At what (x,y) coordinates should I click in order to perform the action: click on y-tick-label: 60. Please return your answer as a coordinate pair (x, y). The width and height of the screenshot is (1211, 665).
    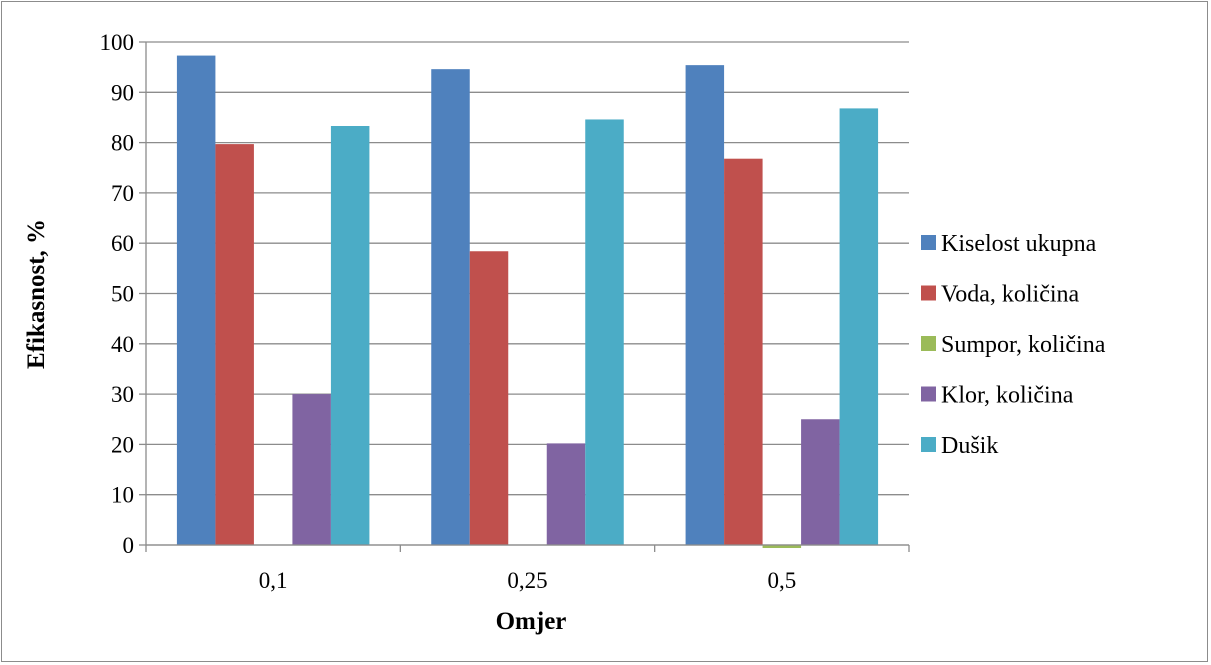
    Looking at the image, I should click on (122, 243).